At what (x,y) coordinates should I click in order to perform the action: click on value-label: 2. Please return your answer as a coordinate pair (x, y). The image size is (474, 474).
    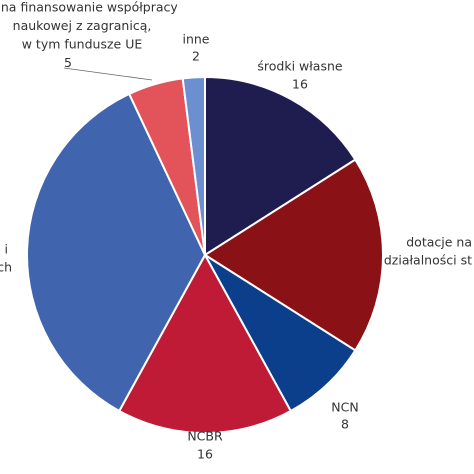
    Looking at the image, I should click on (196, 56).